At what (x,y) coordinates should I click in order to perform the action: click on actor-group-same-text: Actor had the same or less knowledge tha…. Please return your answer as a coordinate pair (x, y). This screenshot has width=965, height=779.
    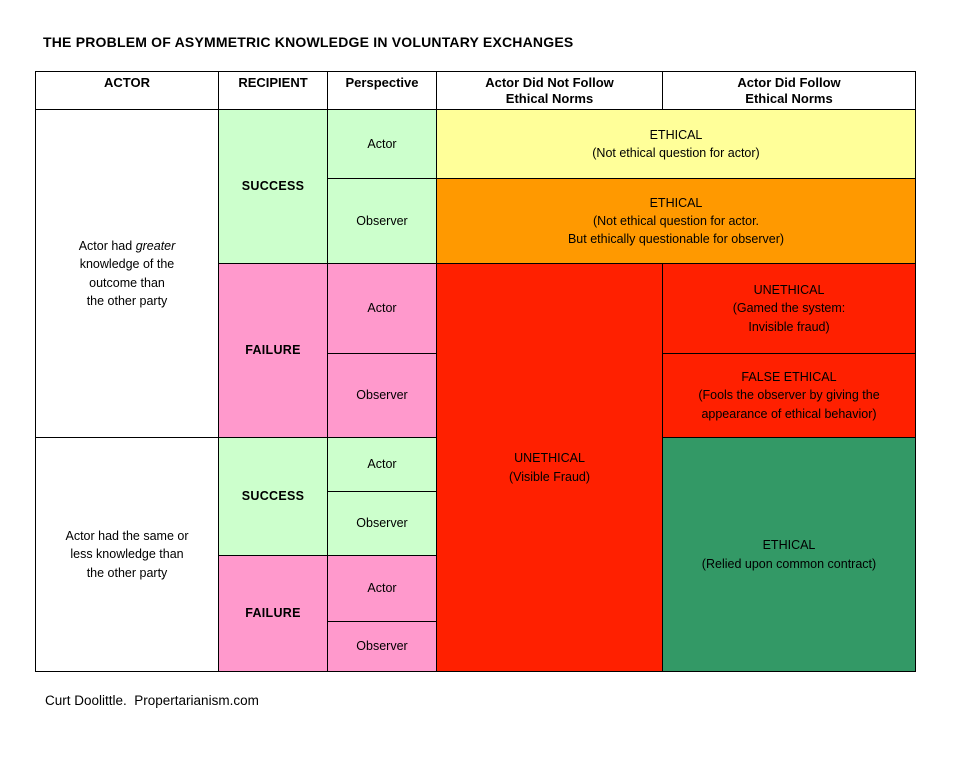
    Looking at the image, I should click on (127, 554).